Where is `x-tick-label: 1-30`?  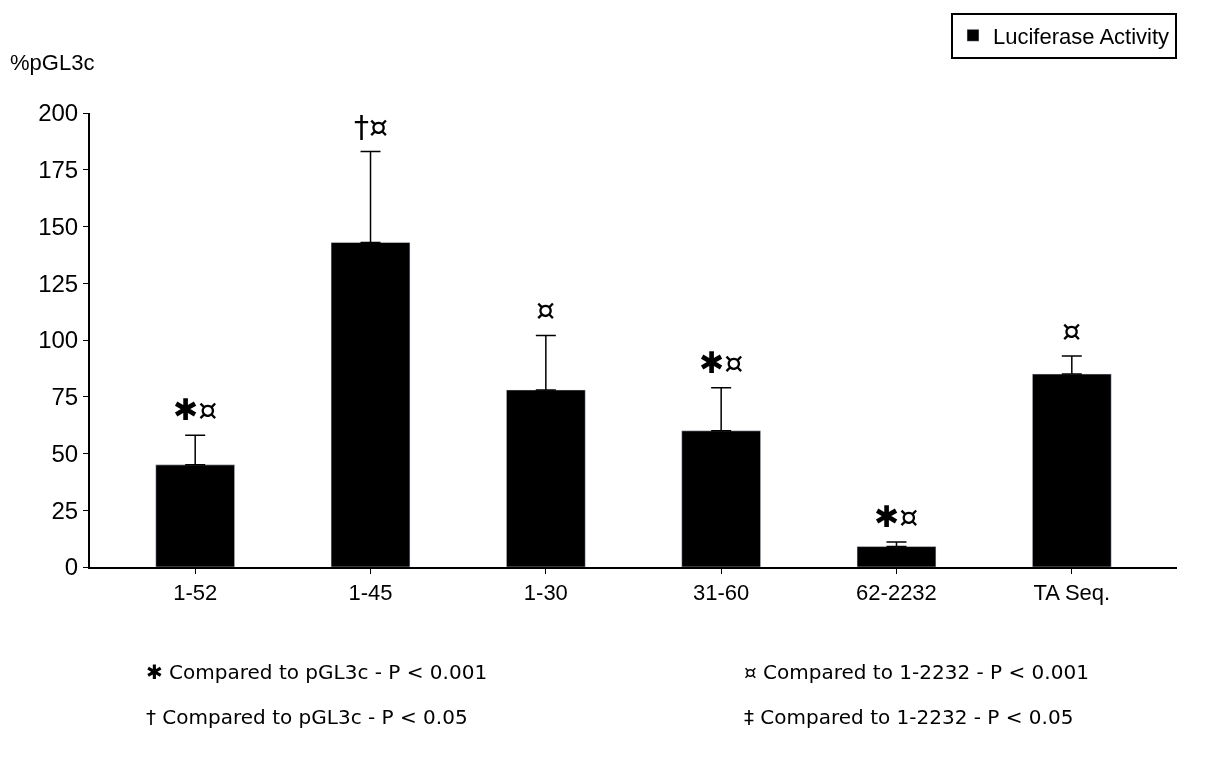 x-tick-label: 1-30 is located at coordinates (545, 593).